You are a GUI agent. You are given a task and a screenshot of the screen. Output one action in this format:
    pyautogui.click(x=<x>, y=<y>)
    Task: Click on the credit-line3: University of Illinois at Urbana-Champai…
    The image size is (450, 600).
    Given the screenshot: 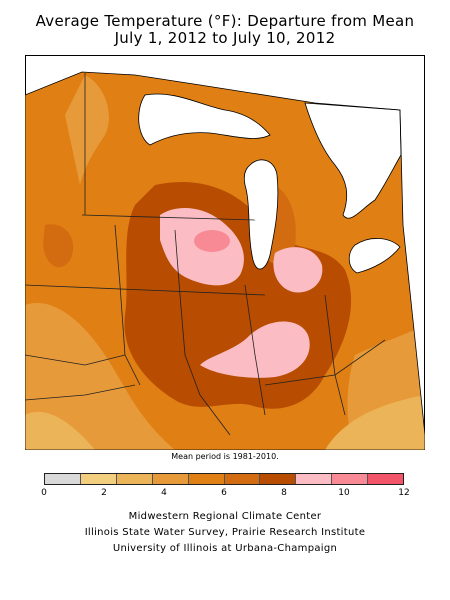 What is the action you would take?
    pyautogui.click(x=225, y=548)
    